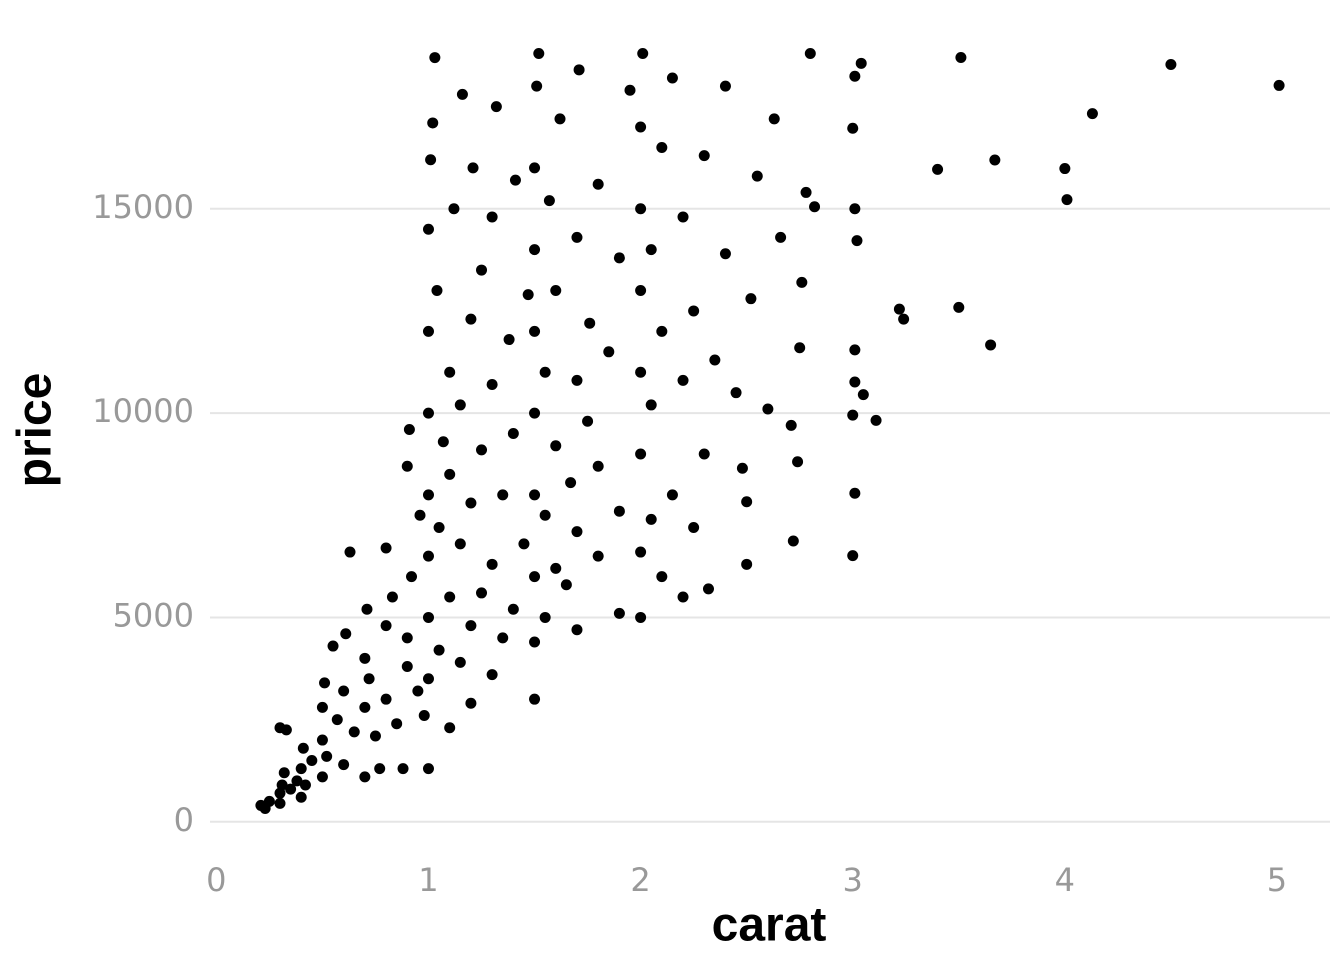 The image size is (1344, 964). Describe the element at coordinates (1065, 880) in the screenshot. I see `x-tick-label: 4` at that location.